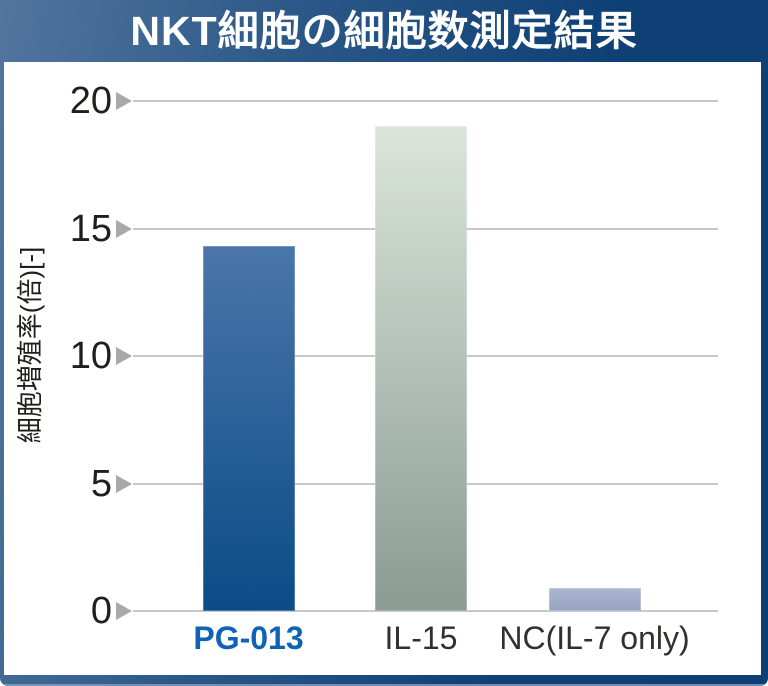 The height and width of the screenshot is (686, 768). Describe the element at coordinates (90, 101) in the screenshot. I see `y-tick-label: 20` at that location.